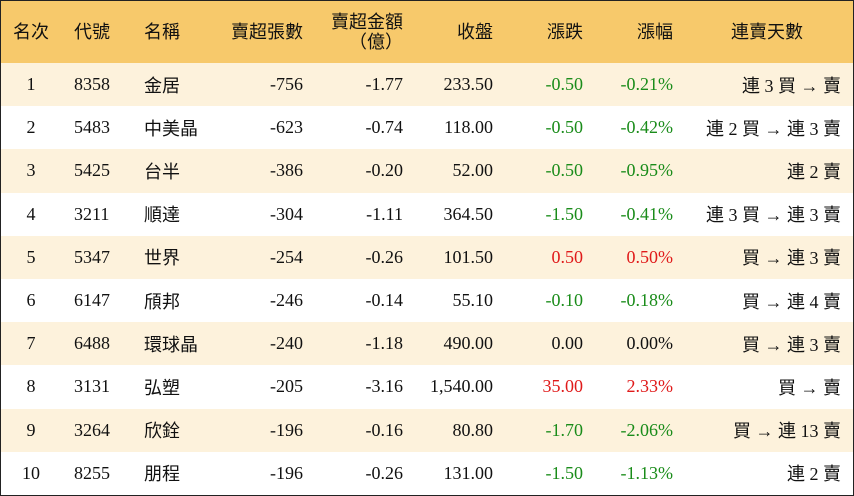 The image size is (854, 496). What do you see at coordinates (767, 32) in the screenshot?
I see `header-cell: 連賣天數` at bounding box center [767, 32].